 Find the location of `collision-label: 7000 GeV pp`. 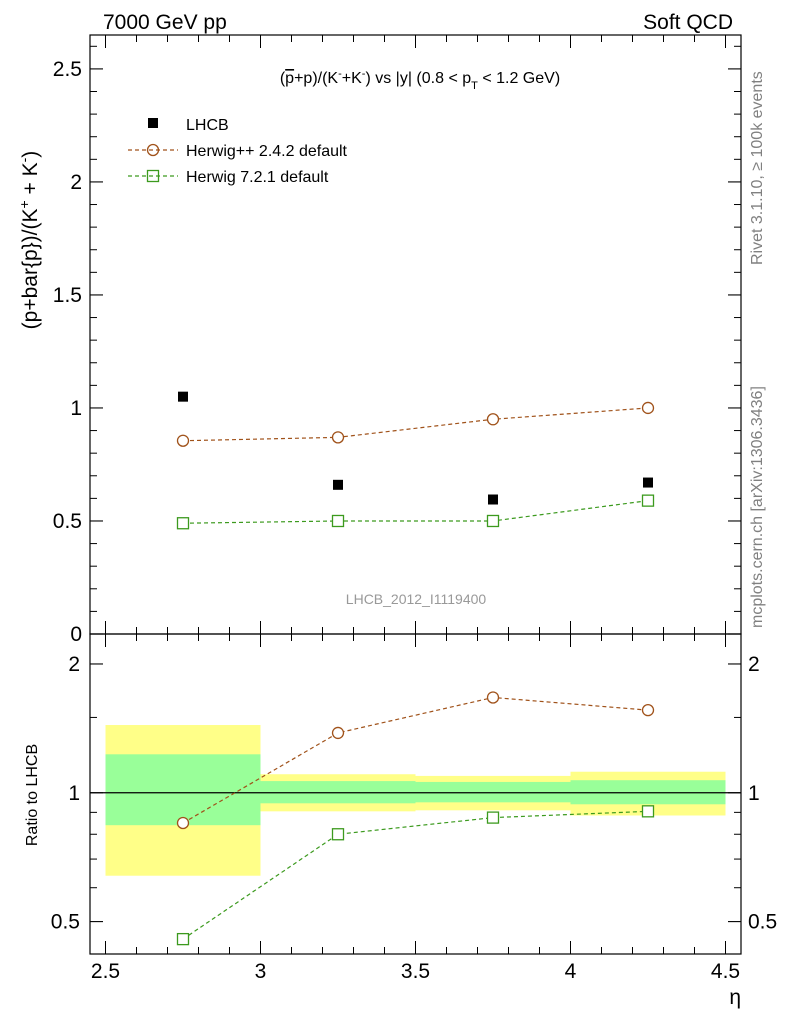

collision-label: 7000 GeV pp is located at coordinates (165, 22).